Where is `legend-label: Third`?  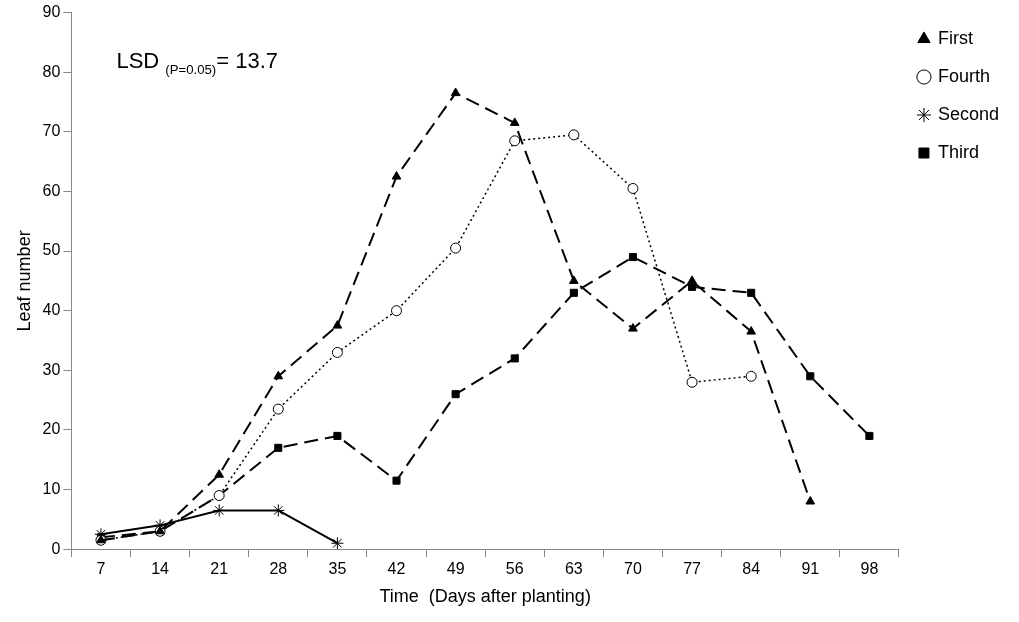
legend-label: Third is located at coordinates (958, 151).